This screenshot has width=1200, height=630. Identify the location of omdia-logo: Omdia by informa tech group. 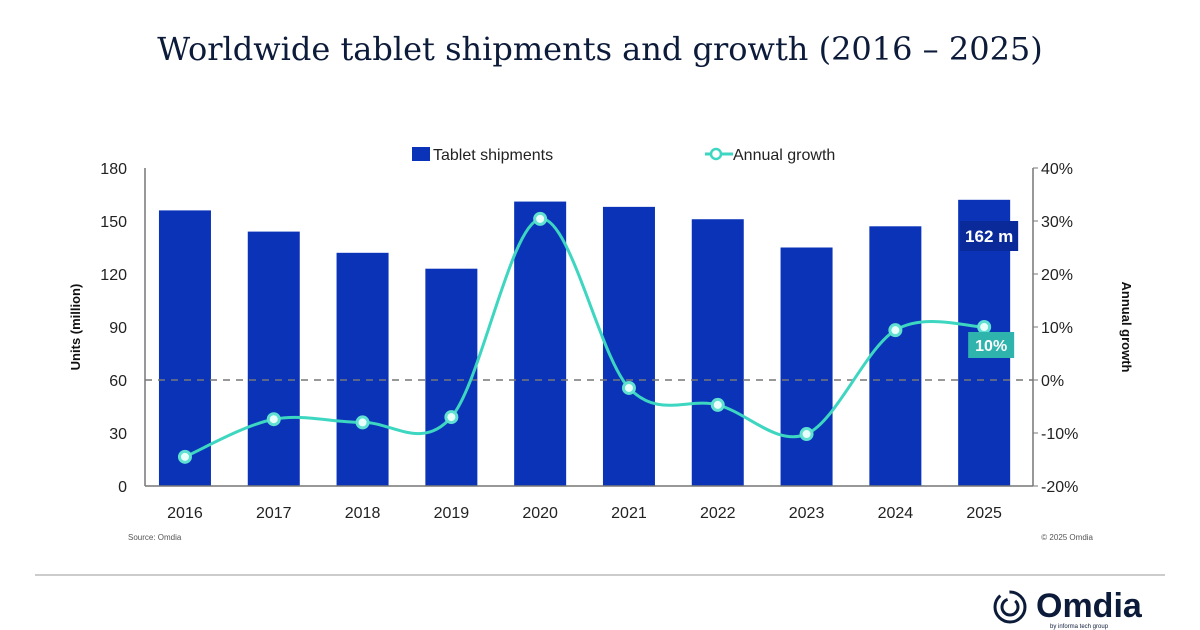
(1066, 608).